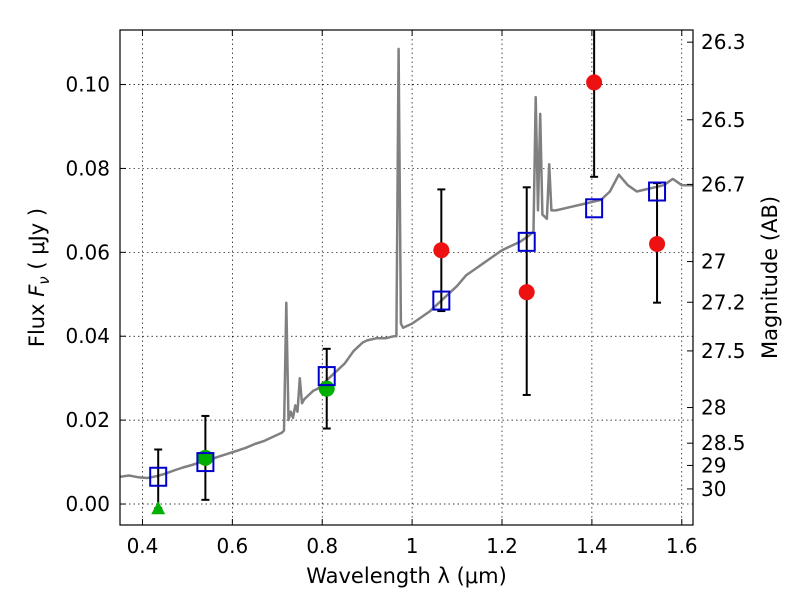 Image resolution: width=800 pixels, height=600 pixels. What do you see at coordinates (592, 546) in the screenshot?
I see `x-tick-label: 1.4` at bounding box center [592, 546].